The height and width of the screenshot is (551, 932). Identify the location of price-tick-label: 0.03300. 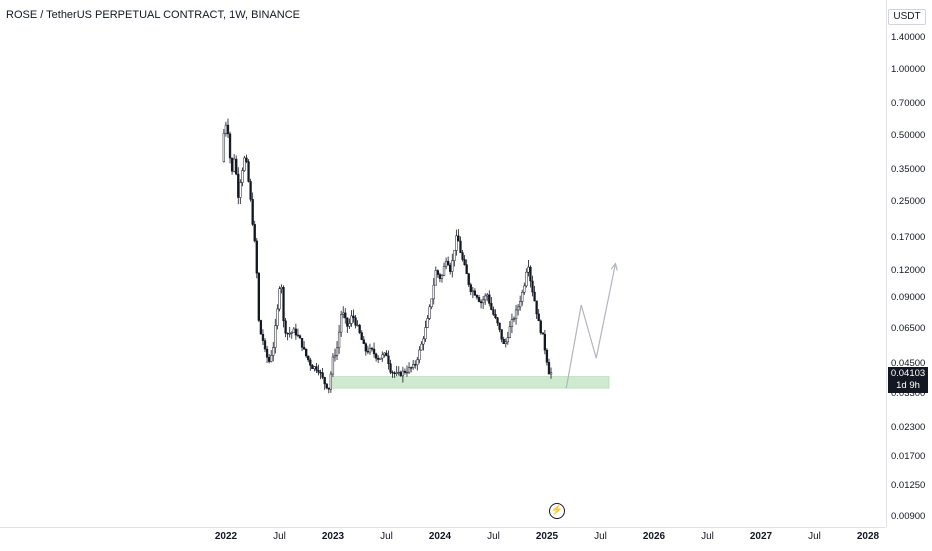
(908, 393).